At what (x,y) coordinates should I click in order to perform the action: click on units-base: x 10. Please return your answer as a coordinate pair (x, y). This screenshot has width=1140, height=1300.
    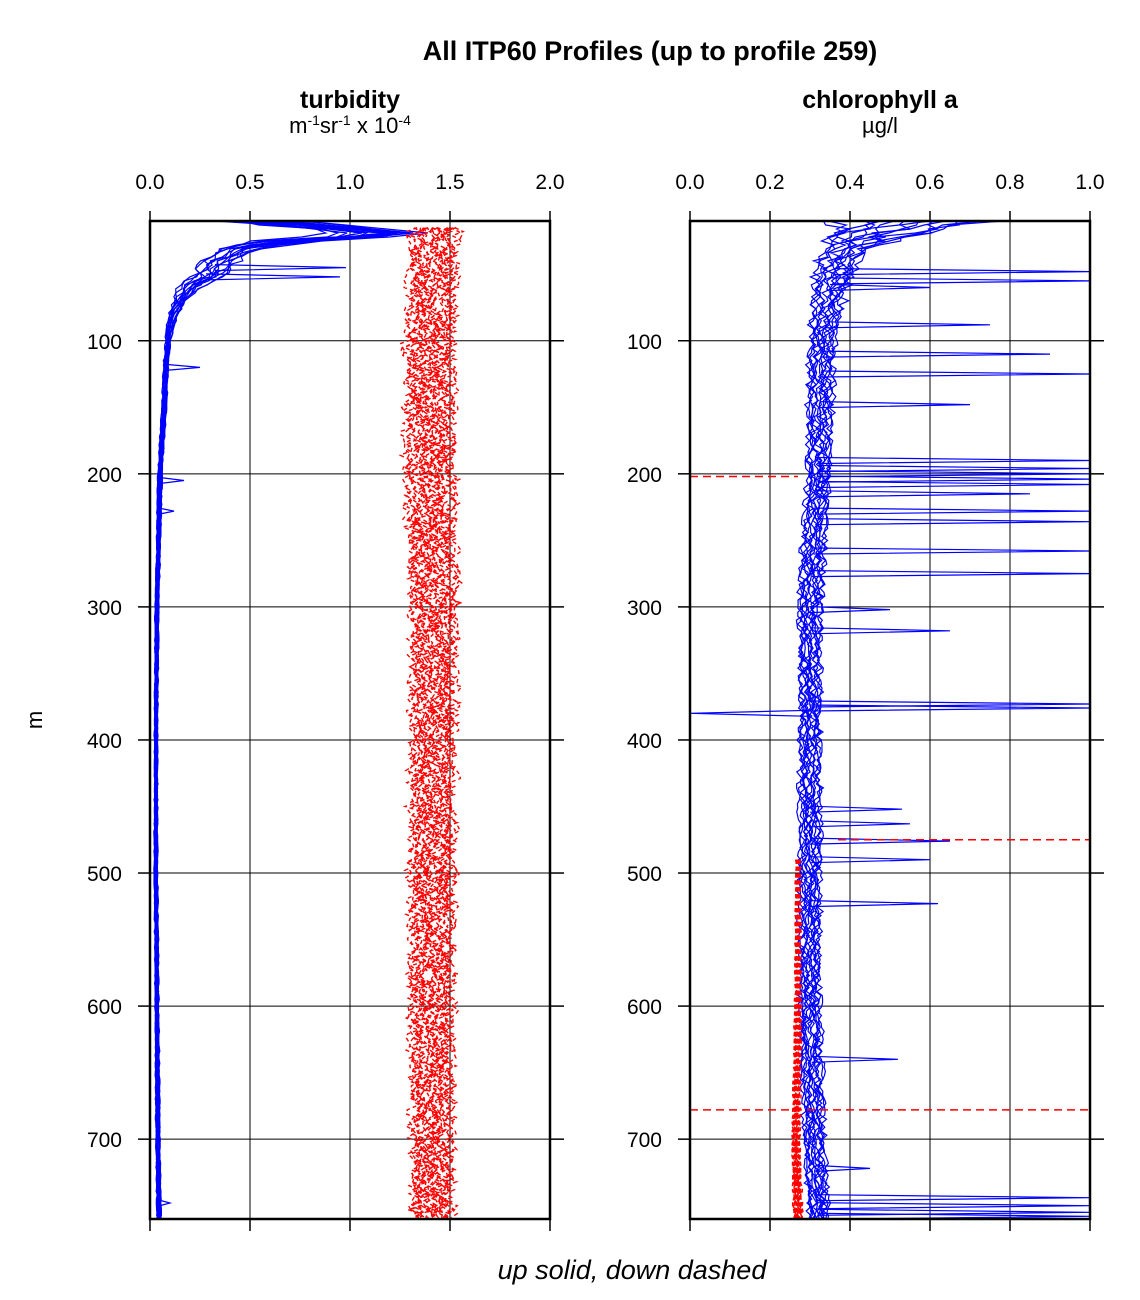
    Looking at the image, I should click on (375, 125).